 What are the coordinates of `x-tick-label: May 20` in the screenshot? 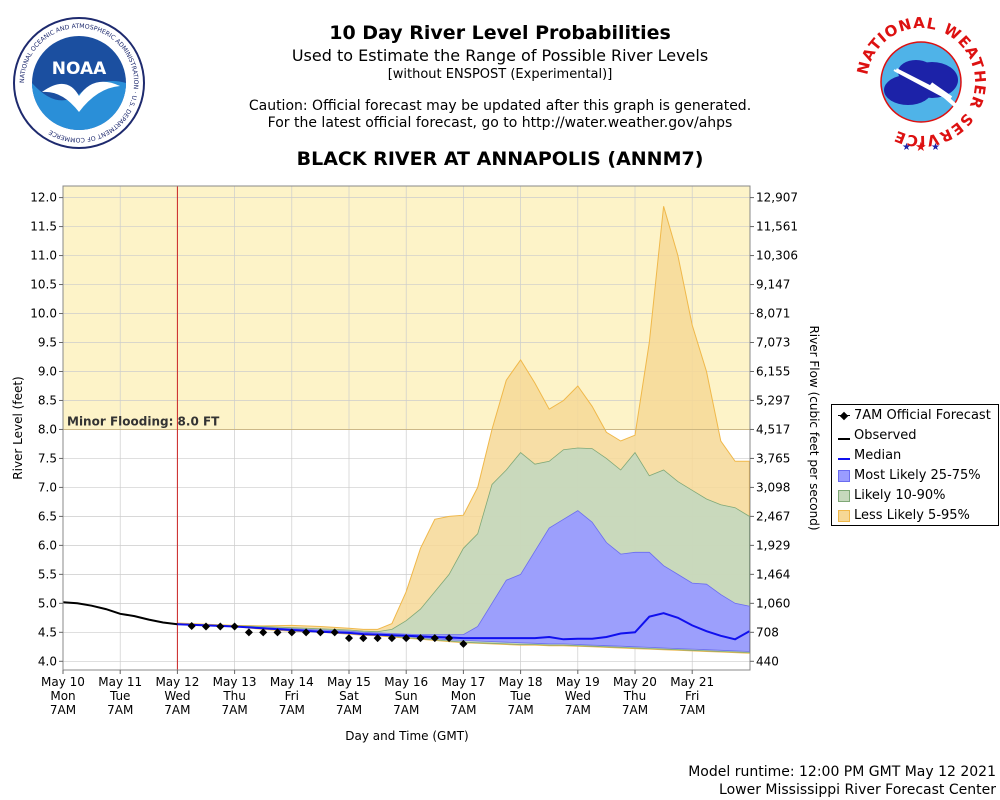 It's located at (635, 682).